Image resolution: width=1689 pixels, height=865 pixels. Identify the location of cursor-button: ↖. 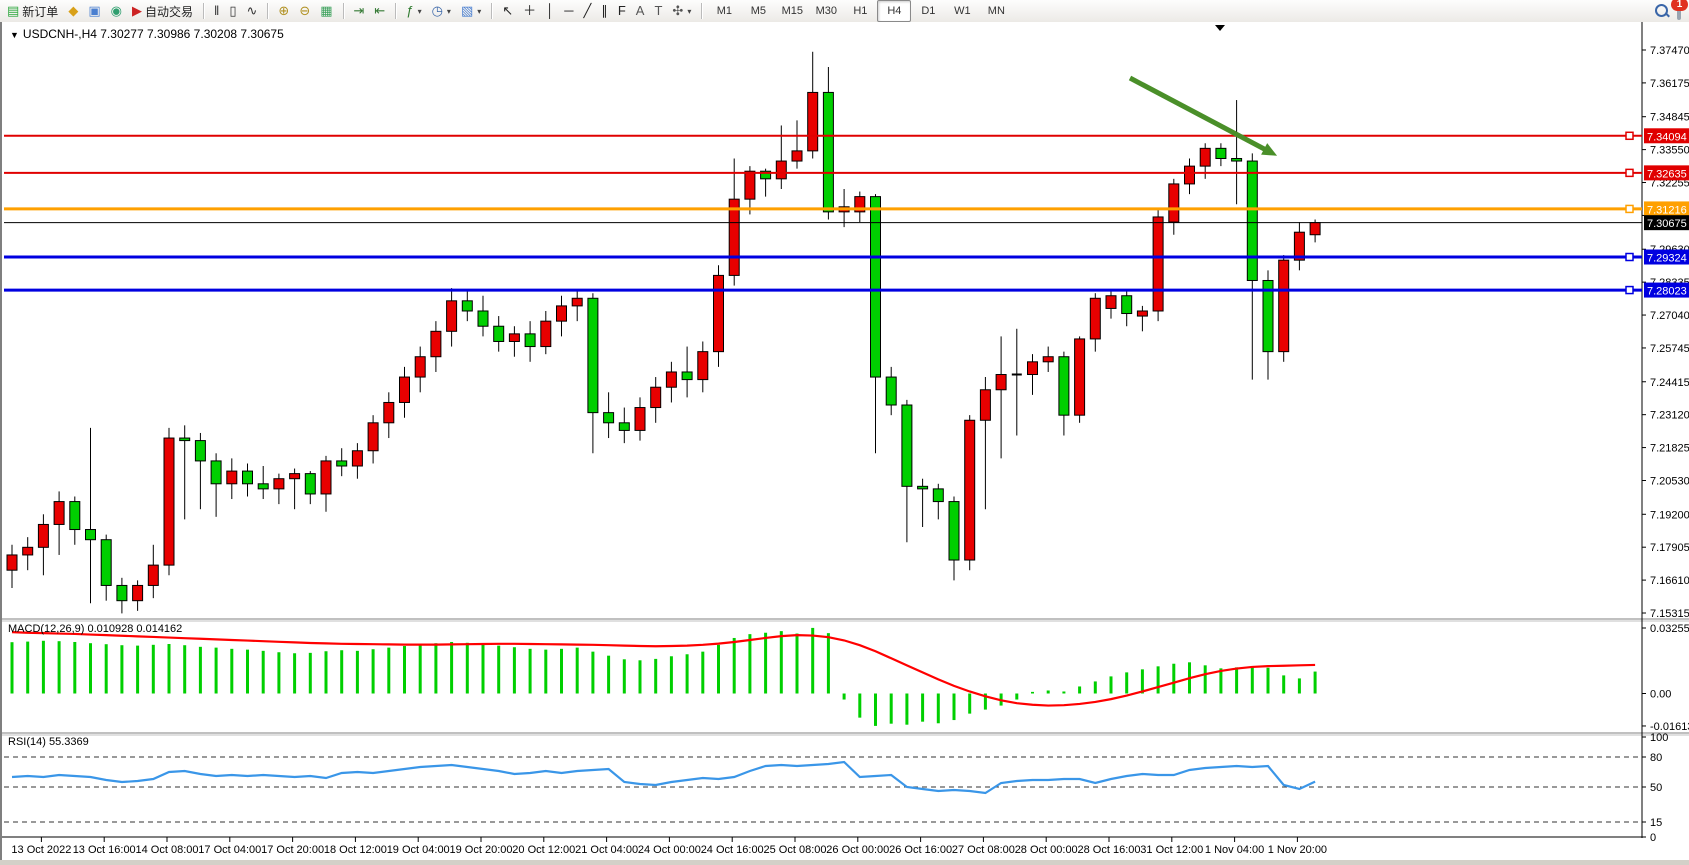
(507, 11).